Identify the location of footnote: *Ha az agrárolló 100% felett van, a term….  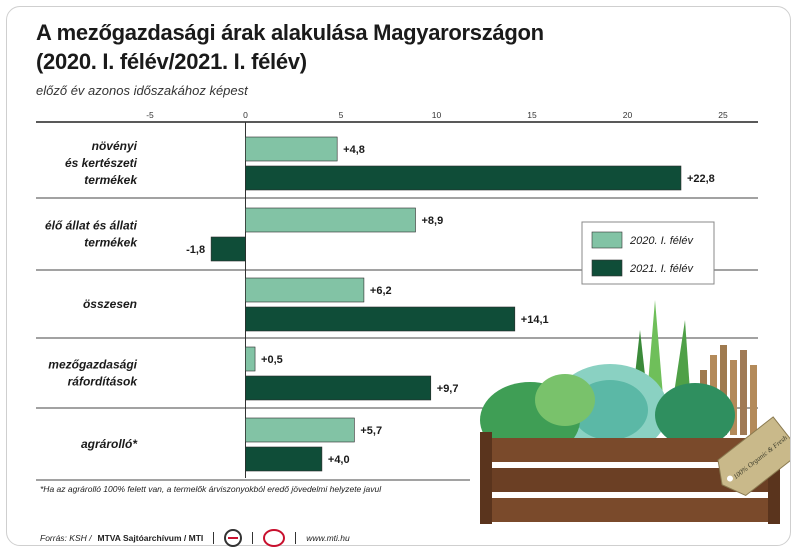
(211, 489).